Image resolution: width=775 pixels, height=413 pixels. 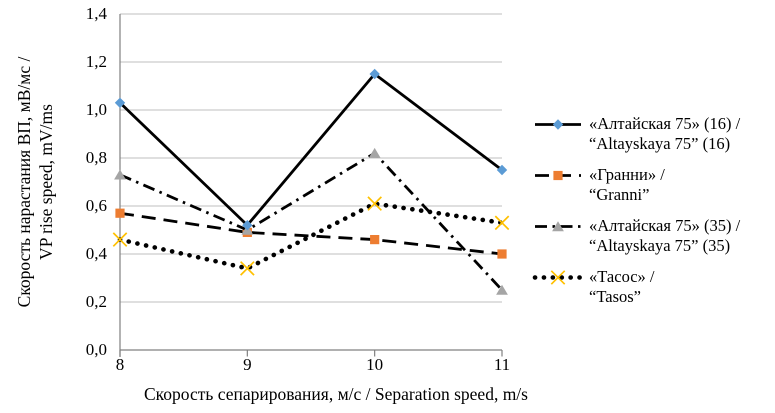 I want to click on legend-label-line1: «Тасос» /, so click(x=622, y=276).